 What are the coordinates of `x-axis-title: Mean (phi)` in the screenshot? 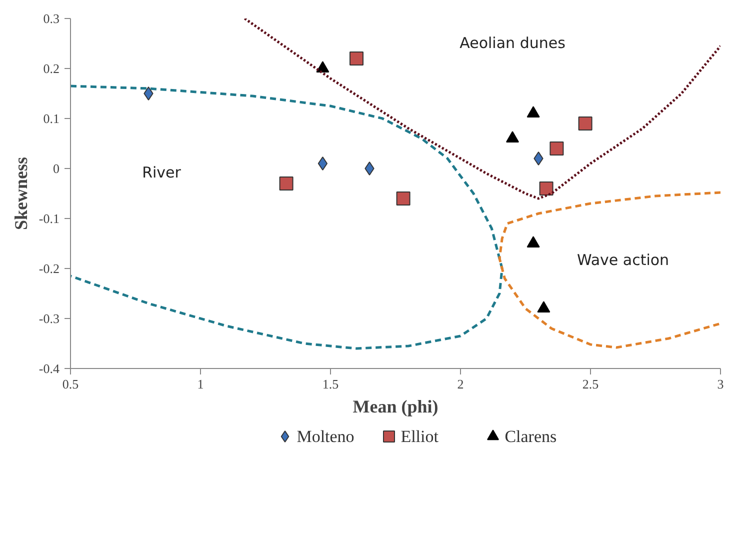 It's located at (395, 406).